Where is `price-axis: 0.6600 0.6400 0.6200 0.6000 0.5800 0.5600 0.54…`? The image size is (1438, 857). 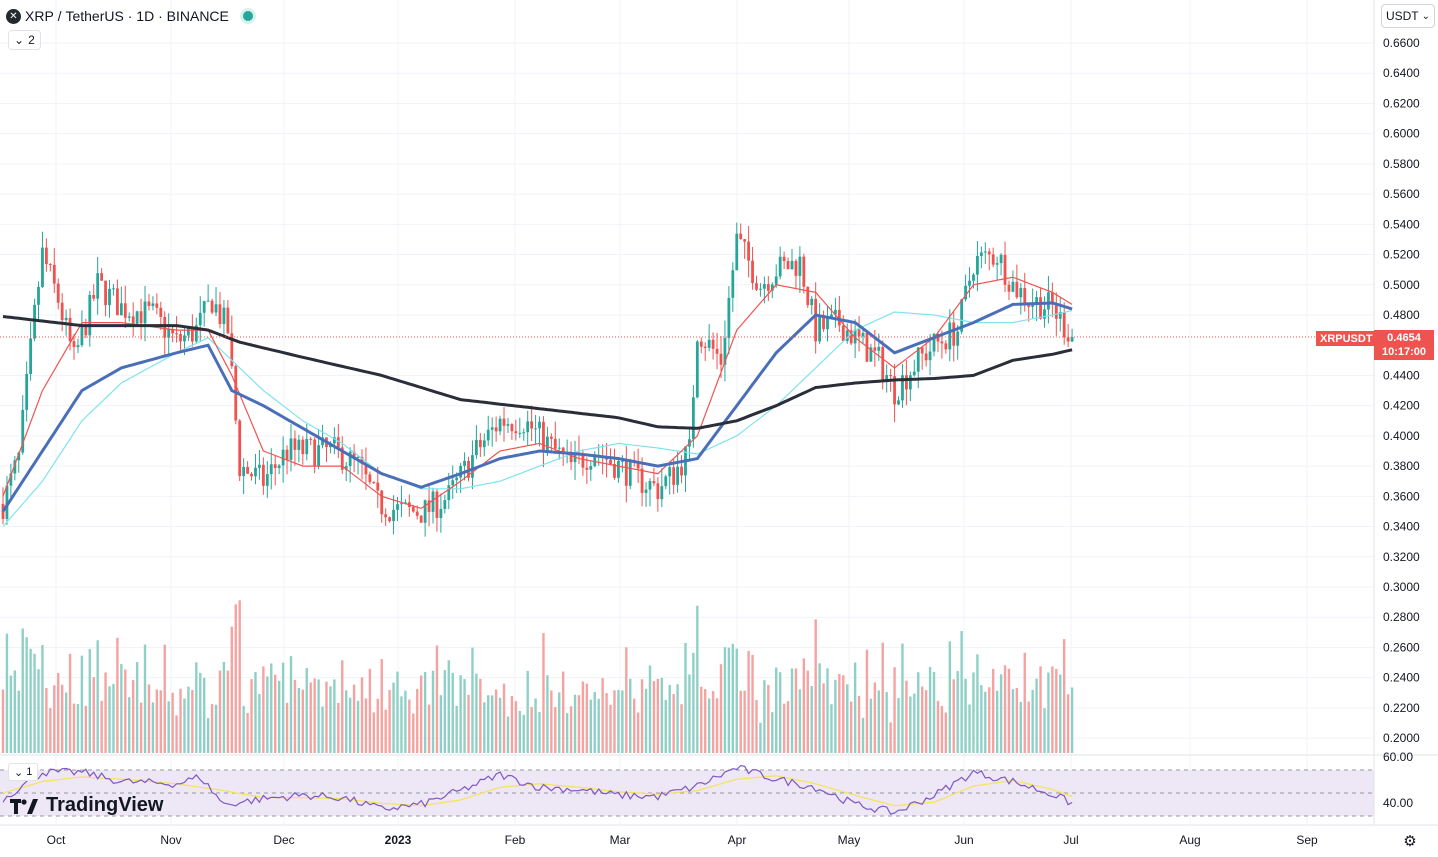 price-axis: 0.6600 0.6400 0.6200 0.6000 0.5800 0.5600 0.54… is located at coordinates (1396, 412).